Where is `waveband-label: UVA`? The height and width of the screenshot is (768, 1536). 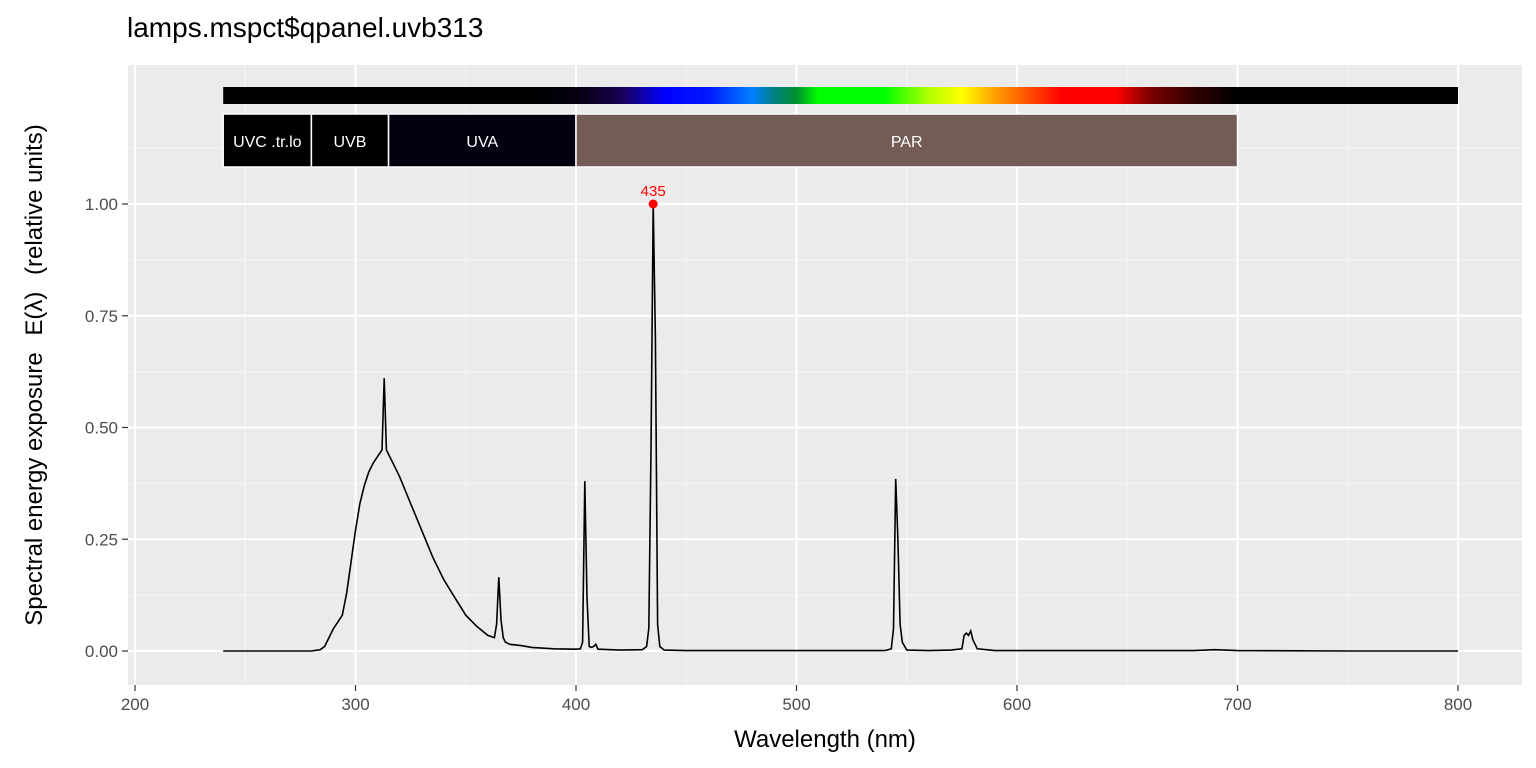
waveband-label: UVA is located at coordinates (482, 142).